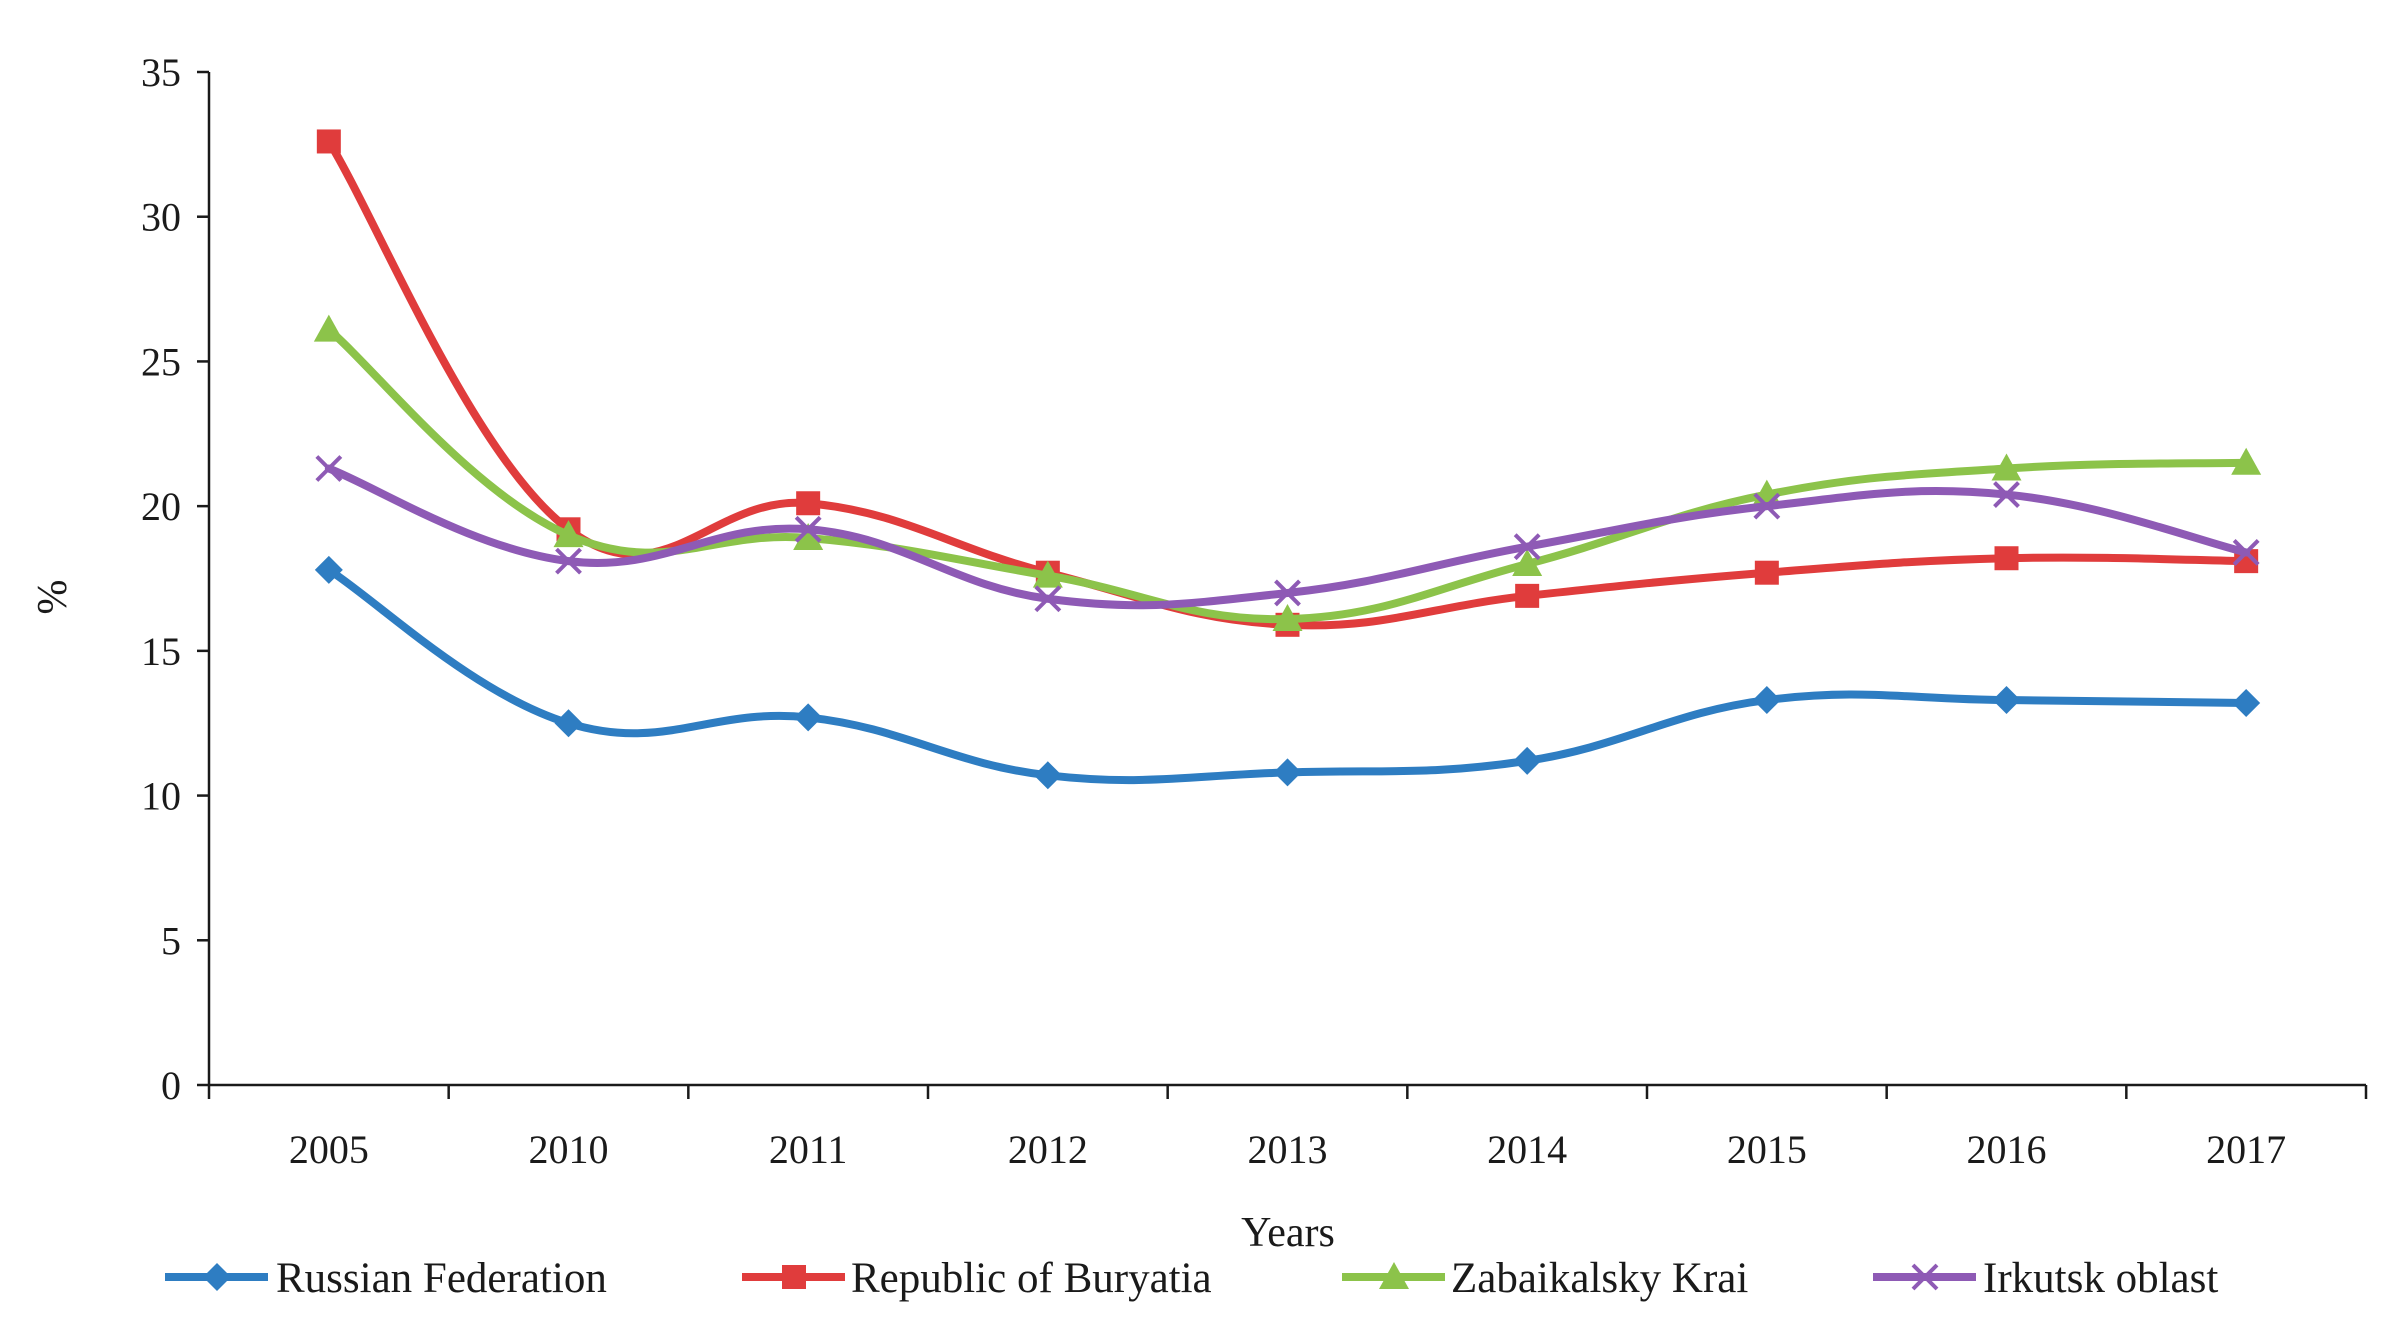  What do you see at coordinates (441, 1278) in the screenshot?
I see `legend-label: Russian Federation` at bounding box center [441, 1278].